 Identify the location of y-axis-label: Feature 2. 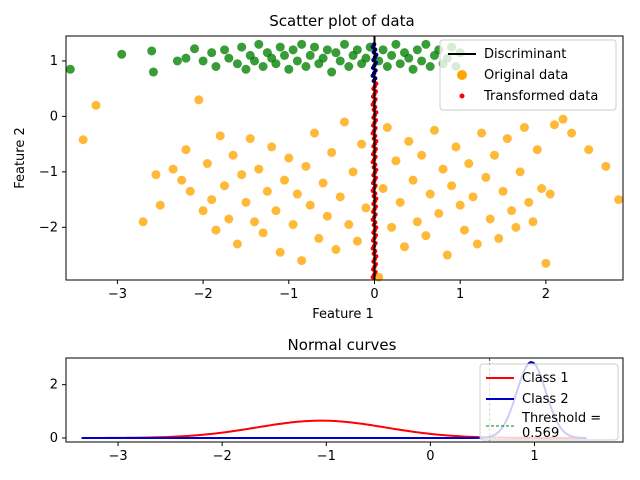
(20, 158).